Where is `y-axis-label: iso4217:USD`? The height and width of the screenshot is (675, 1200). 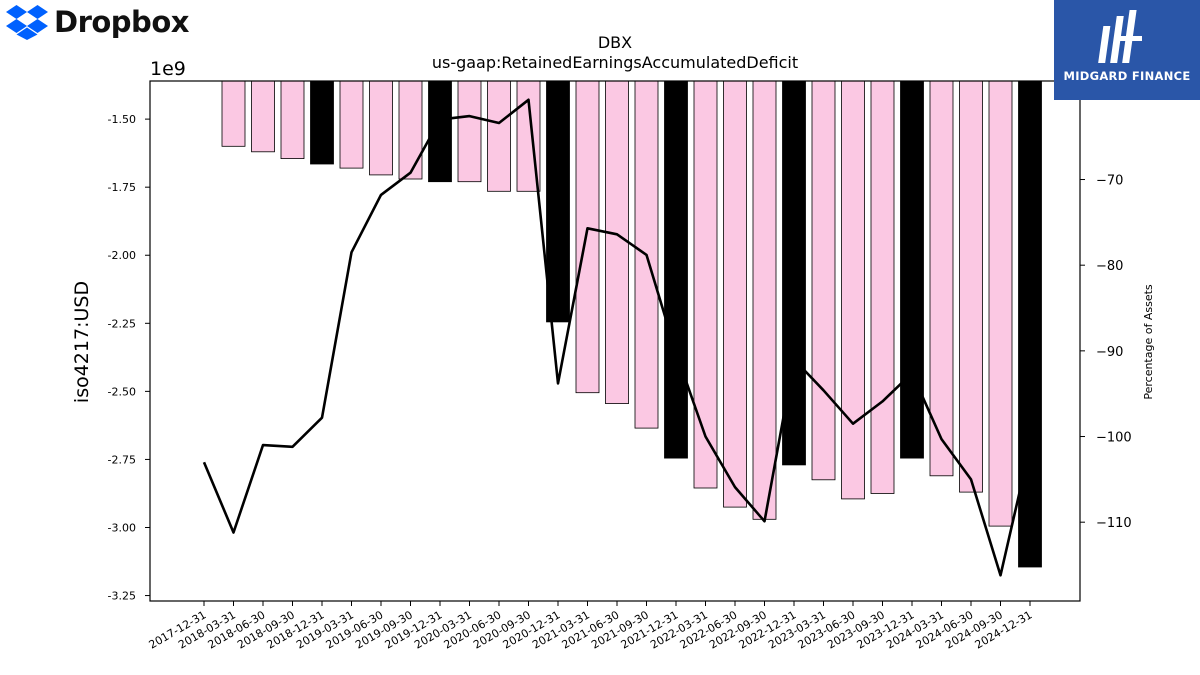
y-axis-label: iso4217:USD is located at coordinates (82, 342).